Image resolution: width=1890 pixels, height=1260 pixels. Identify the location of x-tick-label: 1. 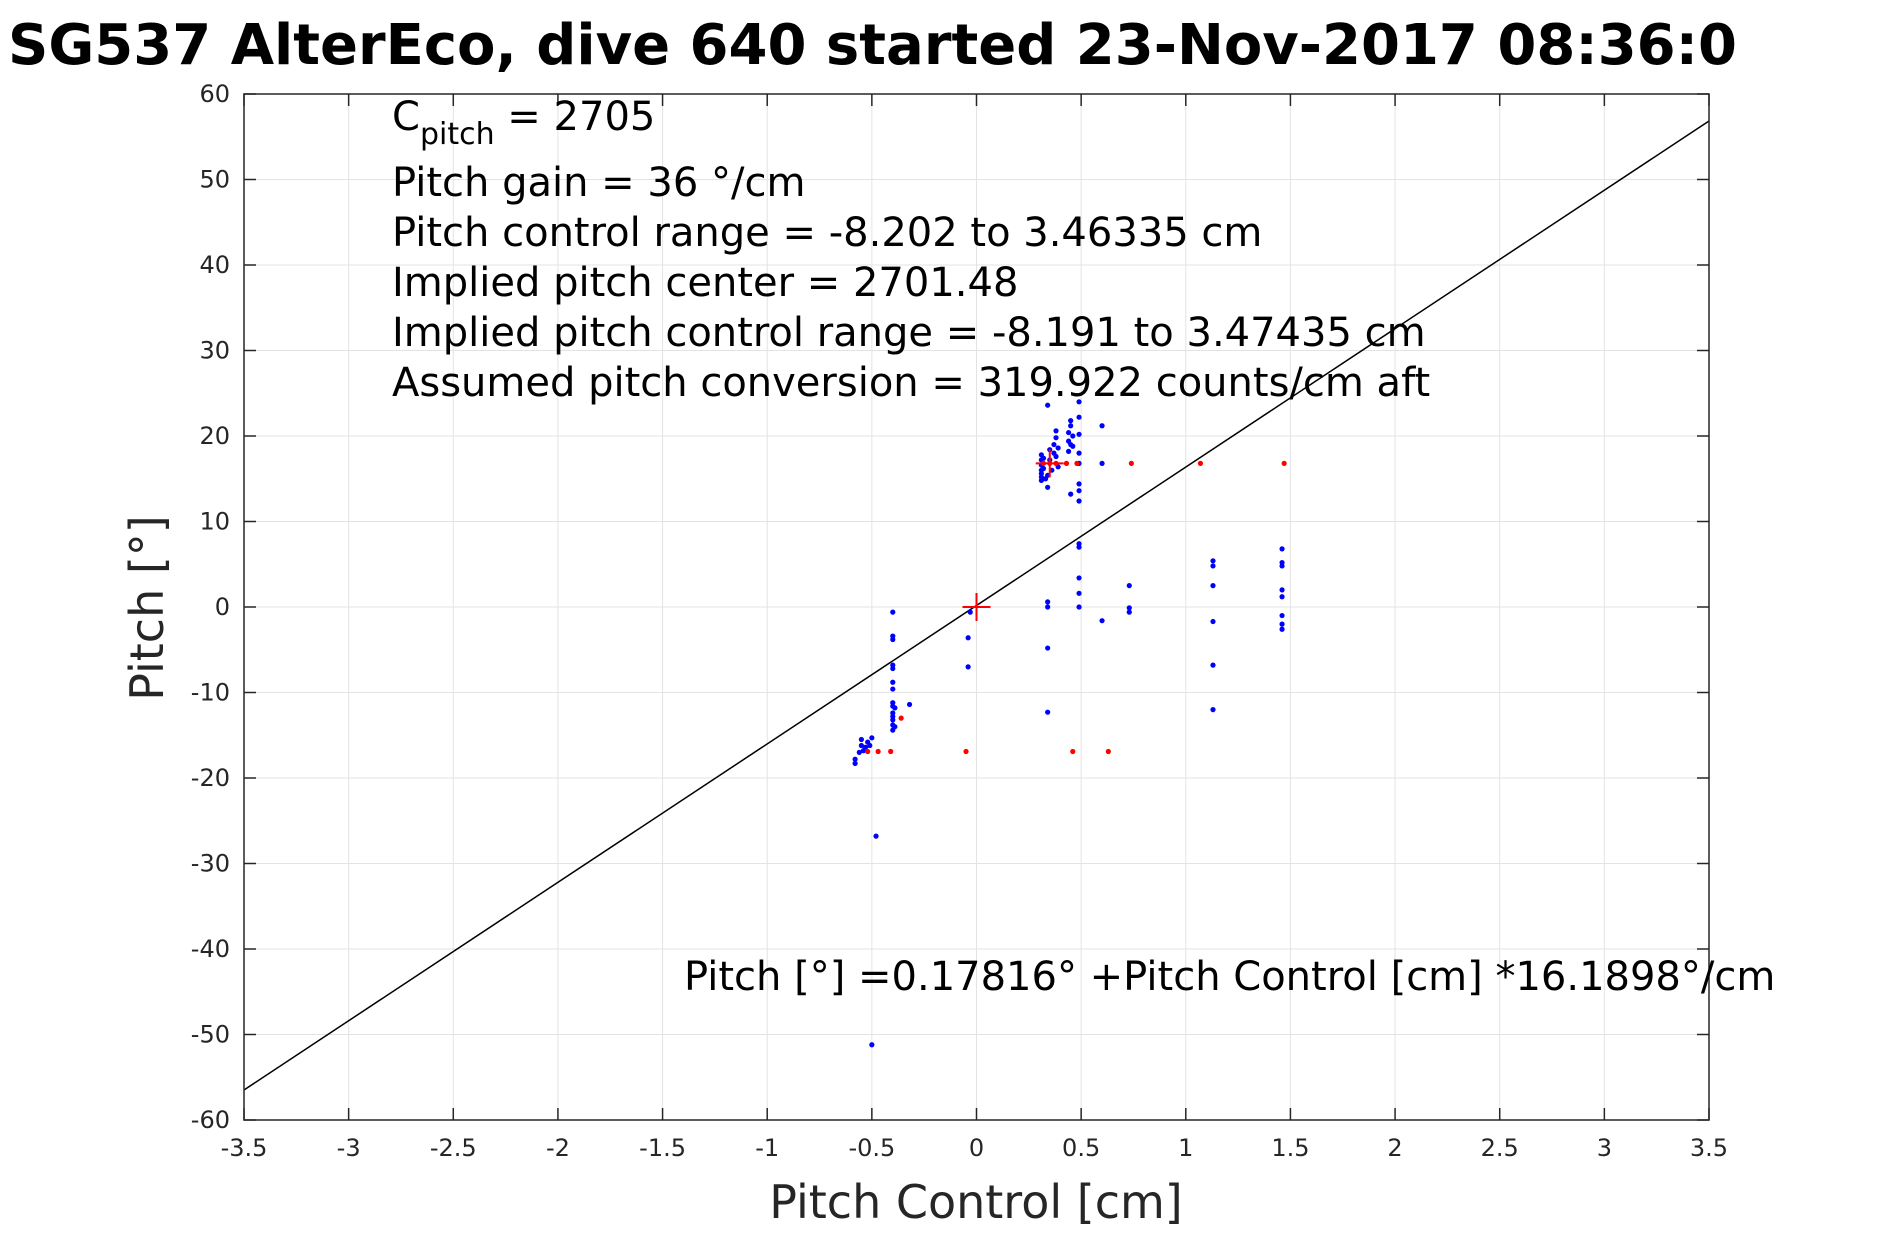
(1185, 1148).